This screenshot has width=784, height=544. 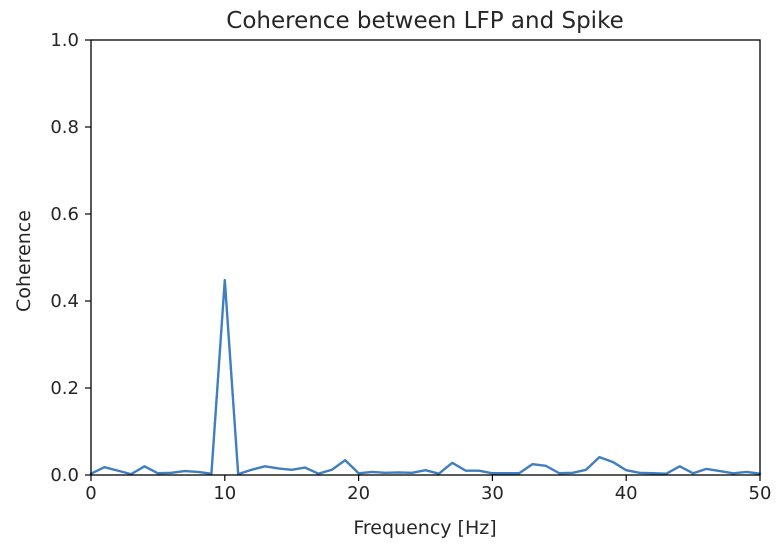 I want to click on x-tick-label: 50, so click(x=760, y=493).